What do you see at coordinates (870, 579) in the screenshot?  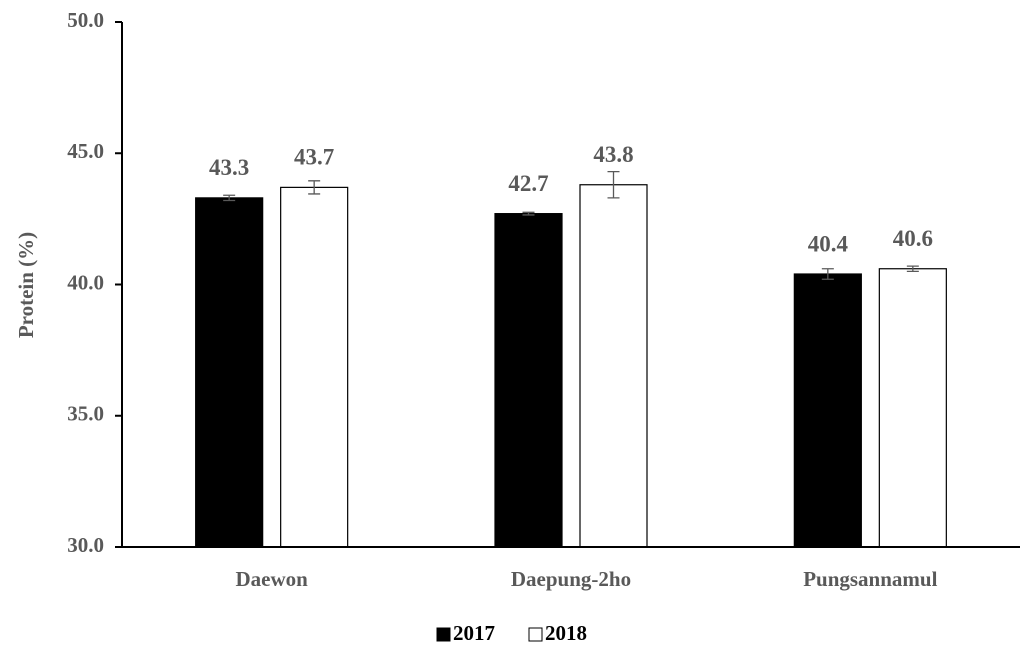 I see `x-tick-label: Pungsannamul` at bounding box center [870, 579].